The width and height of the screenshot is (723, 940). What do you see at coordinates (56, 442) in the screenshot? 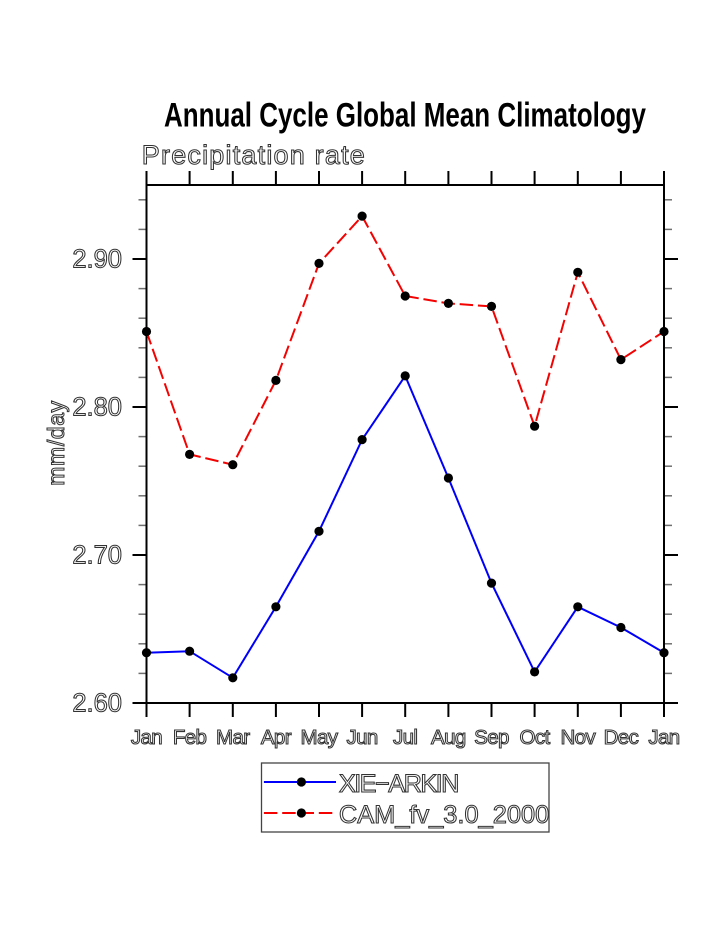
I see `svg-text: mm/day` at bounding box center [56, 442].